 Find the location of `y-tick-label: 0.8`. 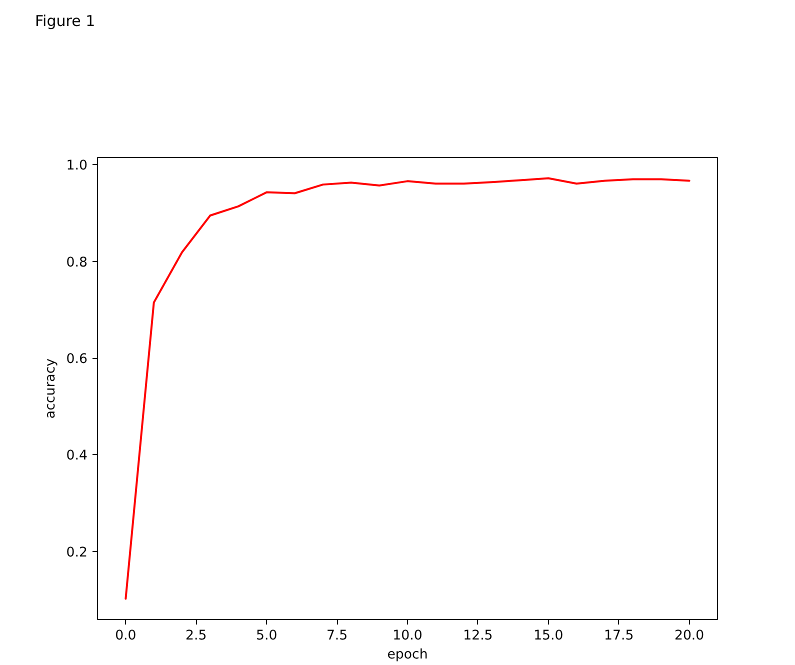

y-tick-label: 0.8 is located at coordinates (77, 262).